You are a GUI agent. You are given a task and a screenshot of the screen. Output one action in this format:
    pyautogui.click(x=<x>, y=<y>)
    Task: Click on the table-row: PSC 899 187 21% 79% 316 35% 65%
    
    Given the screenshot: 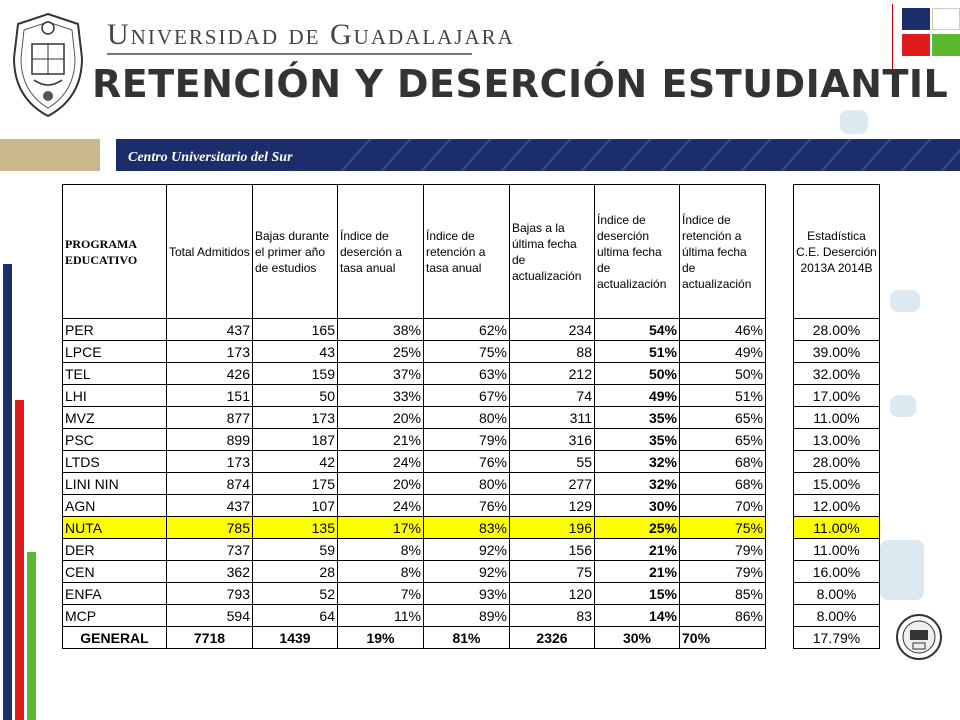 What is the action you would take?
    pyautogui.click(x=414, y=439)
    